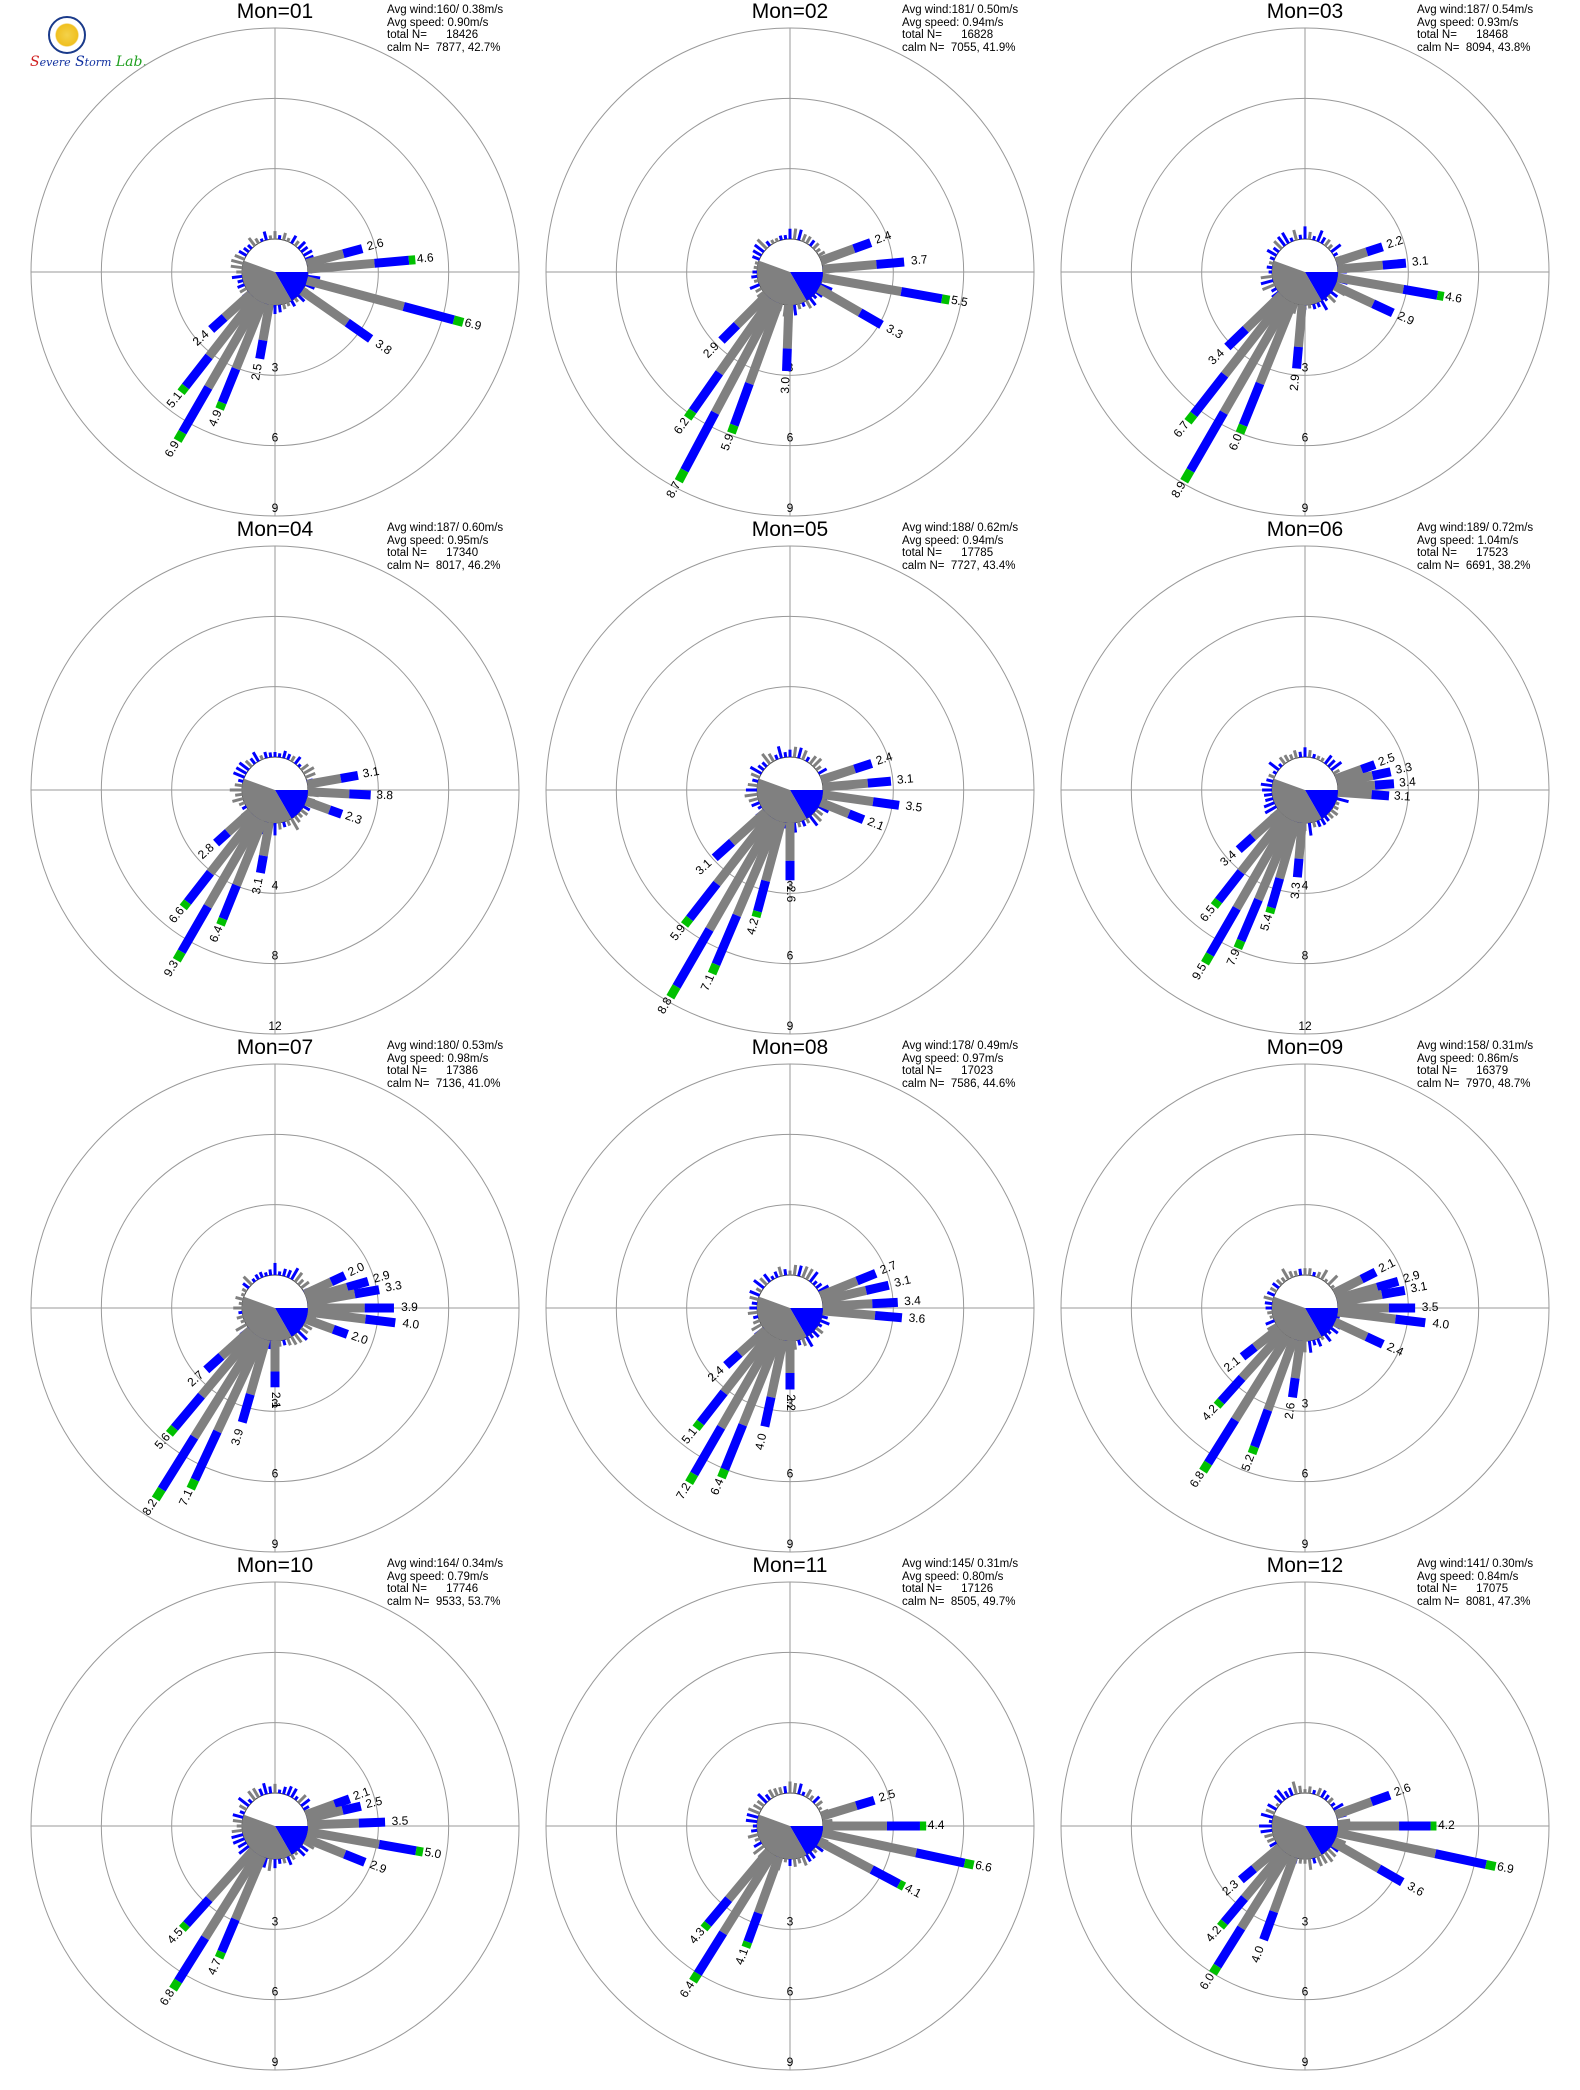 The height and width of the screenshot is (2090, 1580). I want to click on bar-value-label: 2.7, so click(888, 1267).